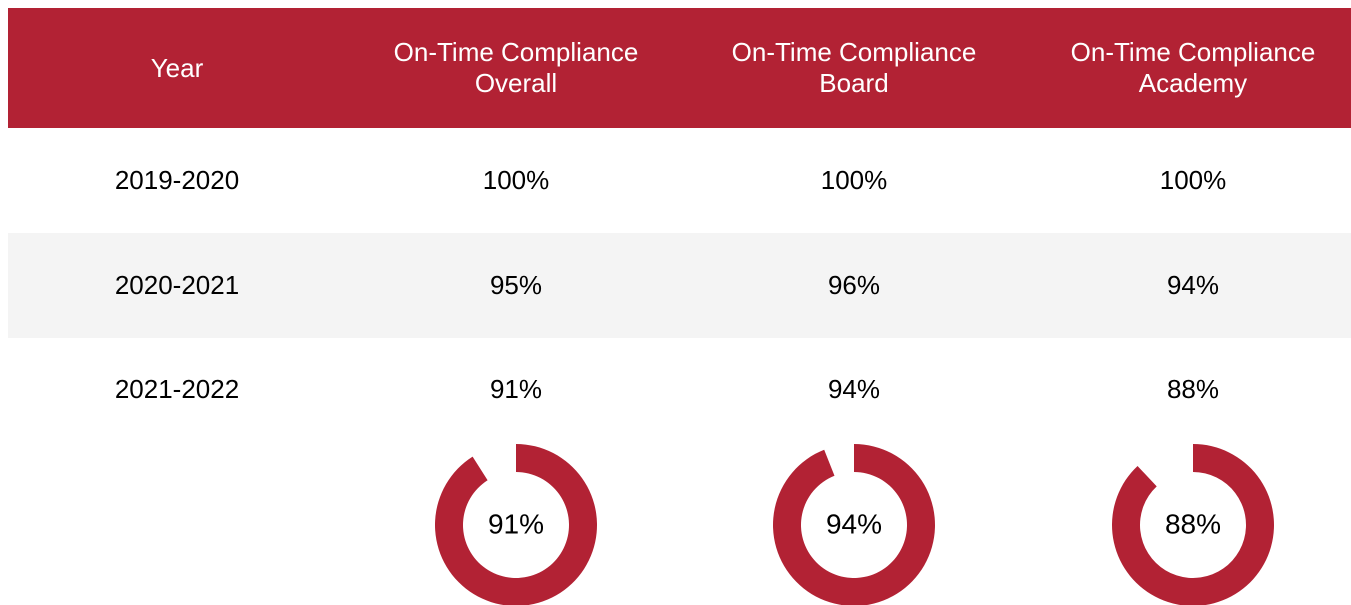 Image resolution: width=1351 pixels, height=605 pixels. I want to click on table-cell: 91%, so click(516, 388).